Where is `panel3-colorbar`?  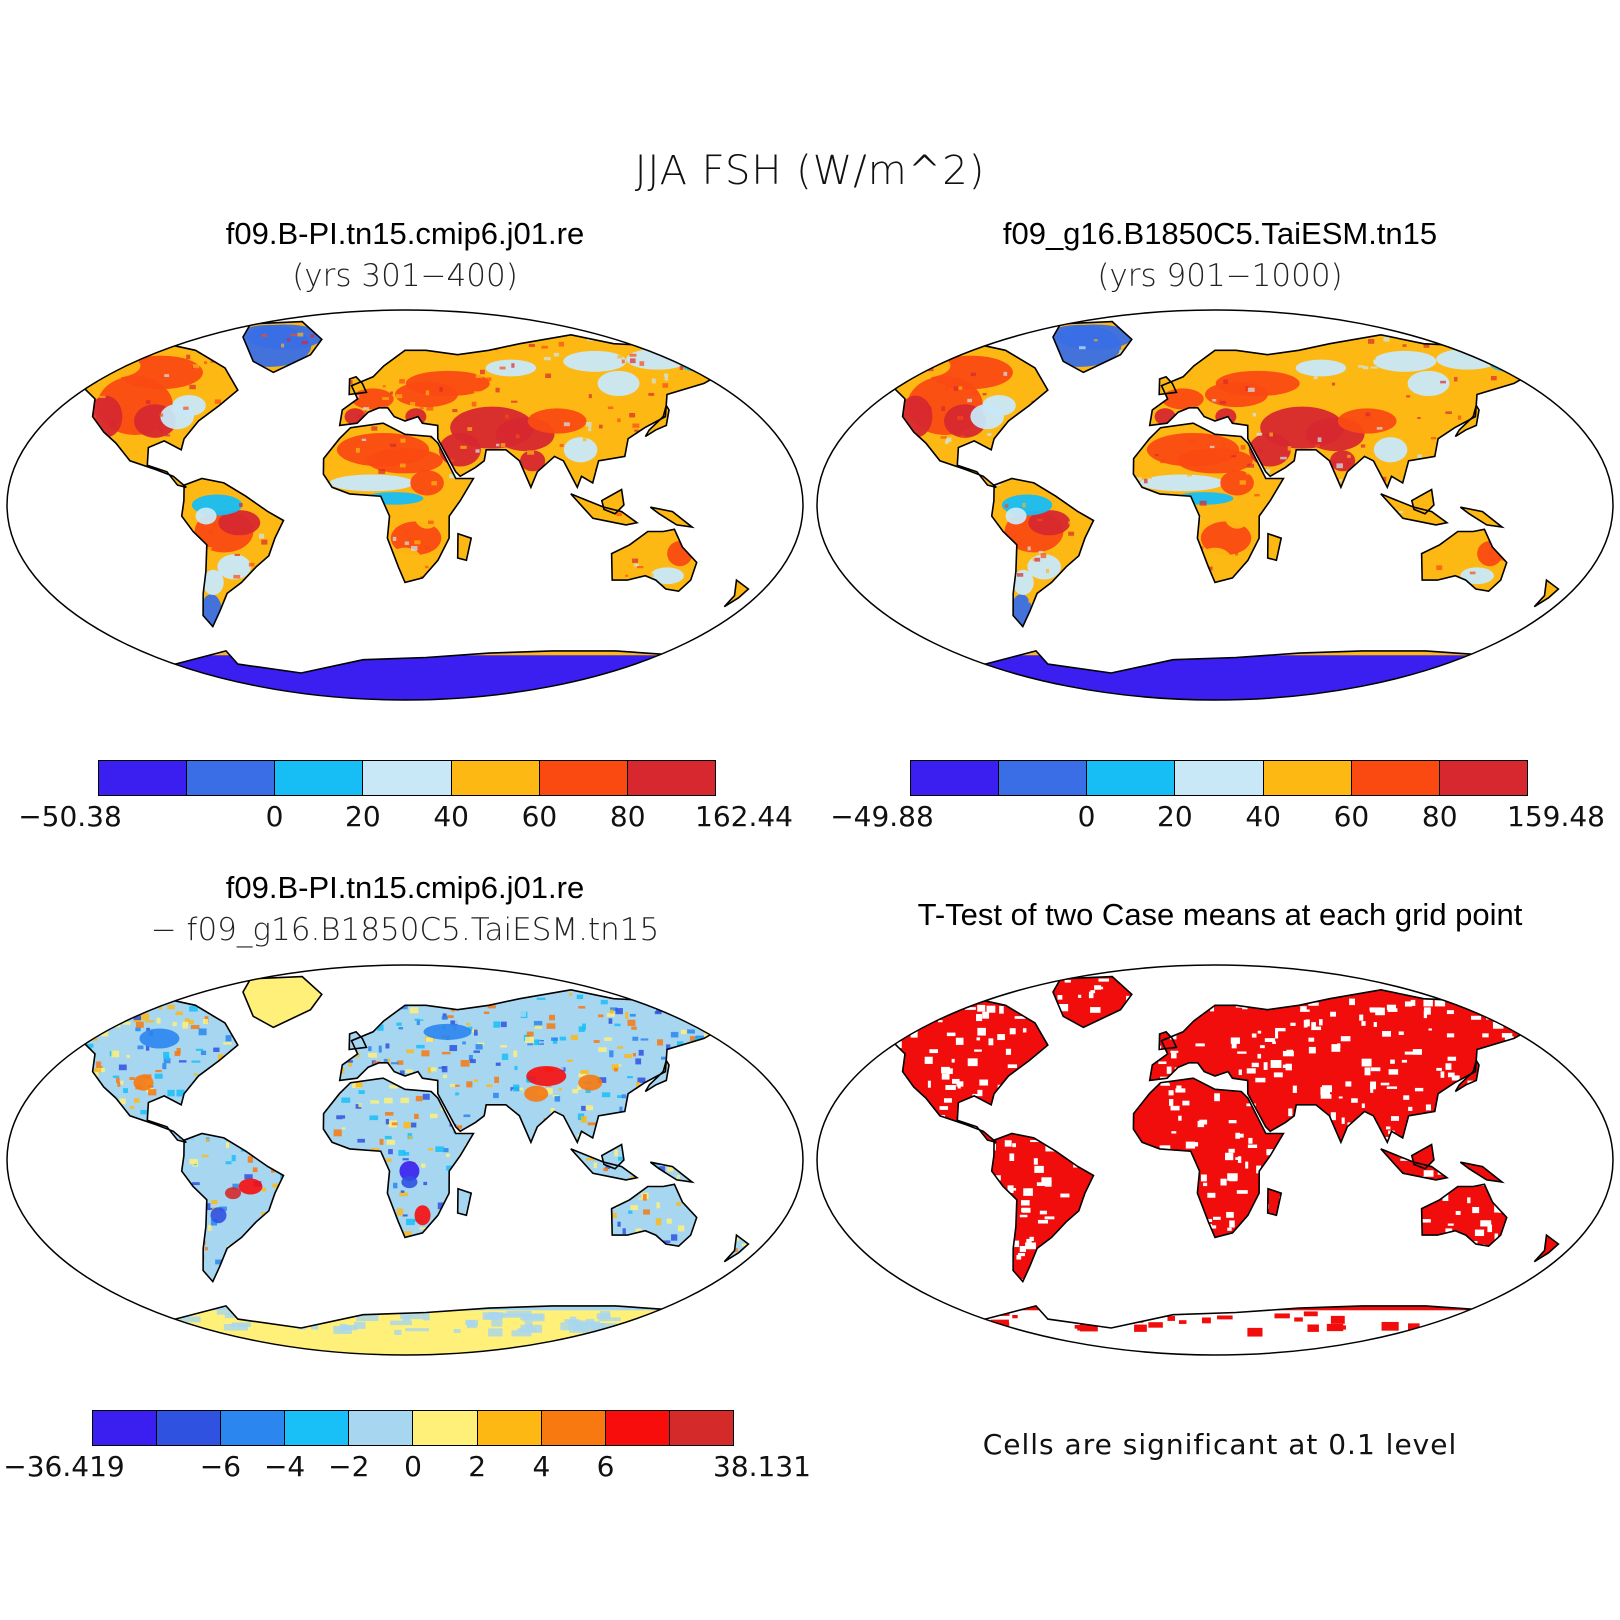
panel3-colorbar is located at coordinates (413, 1428).